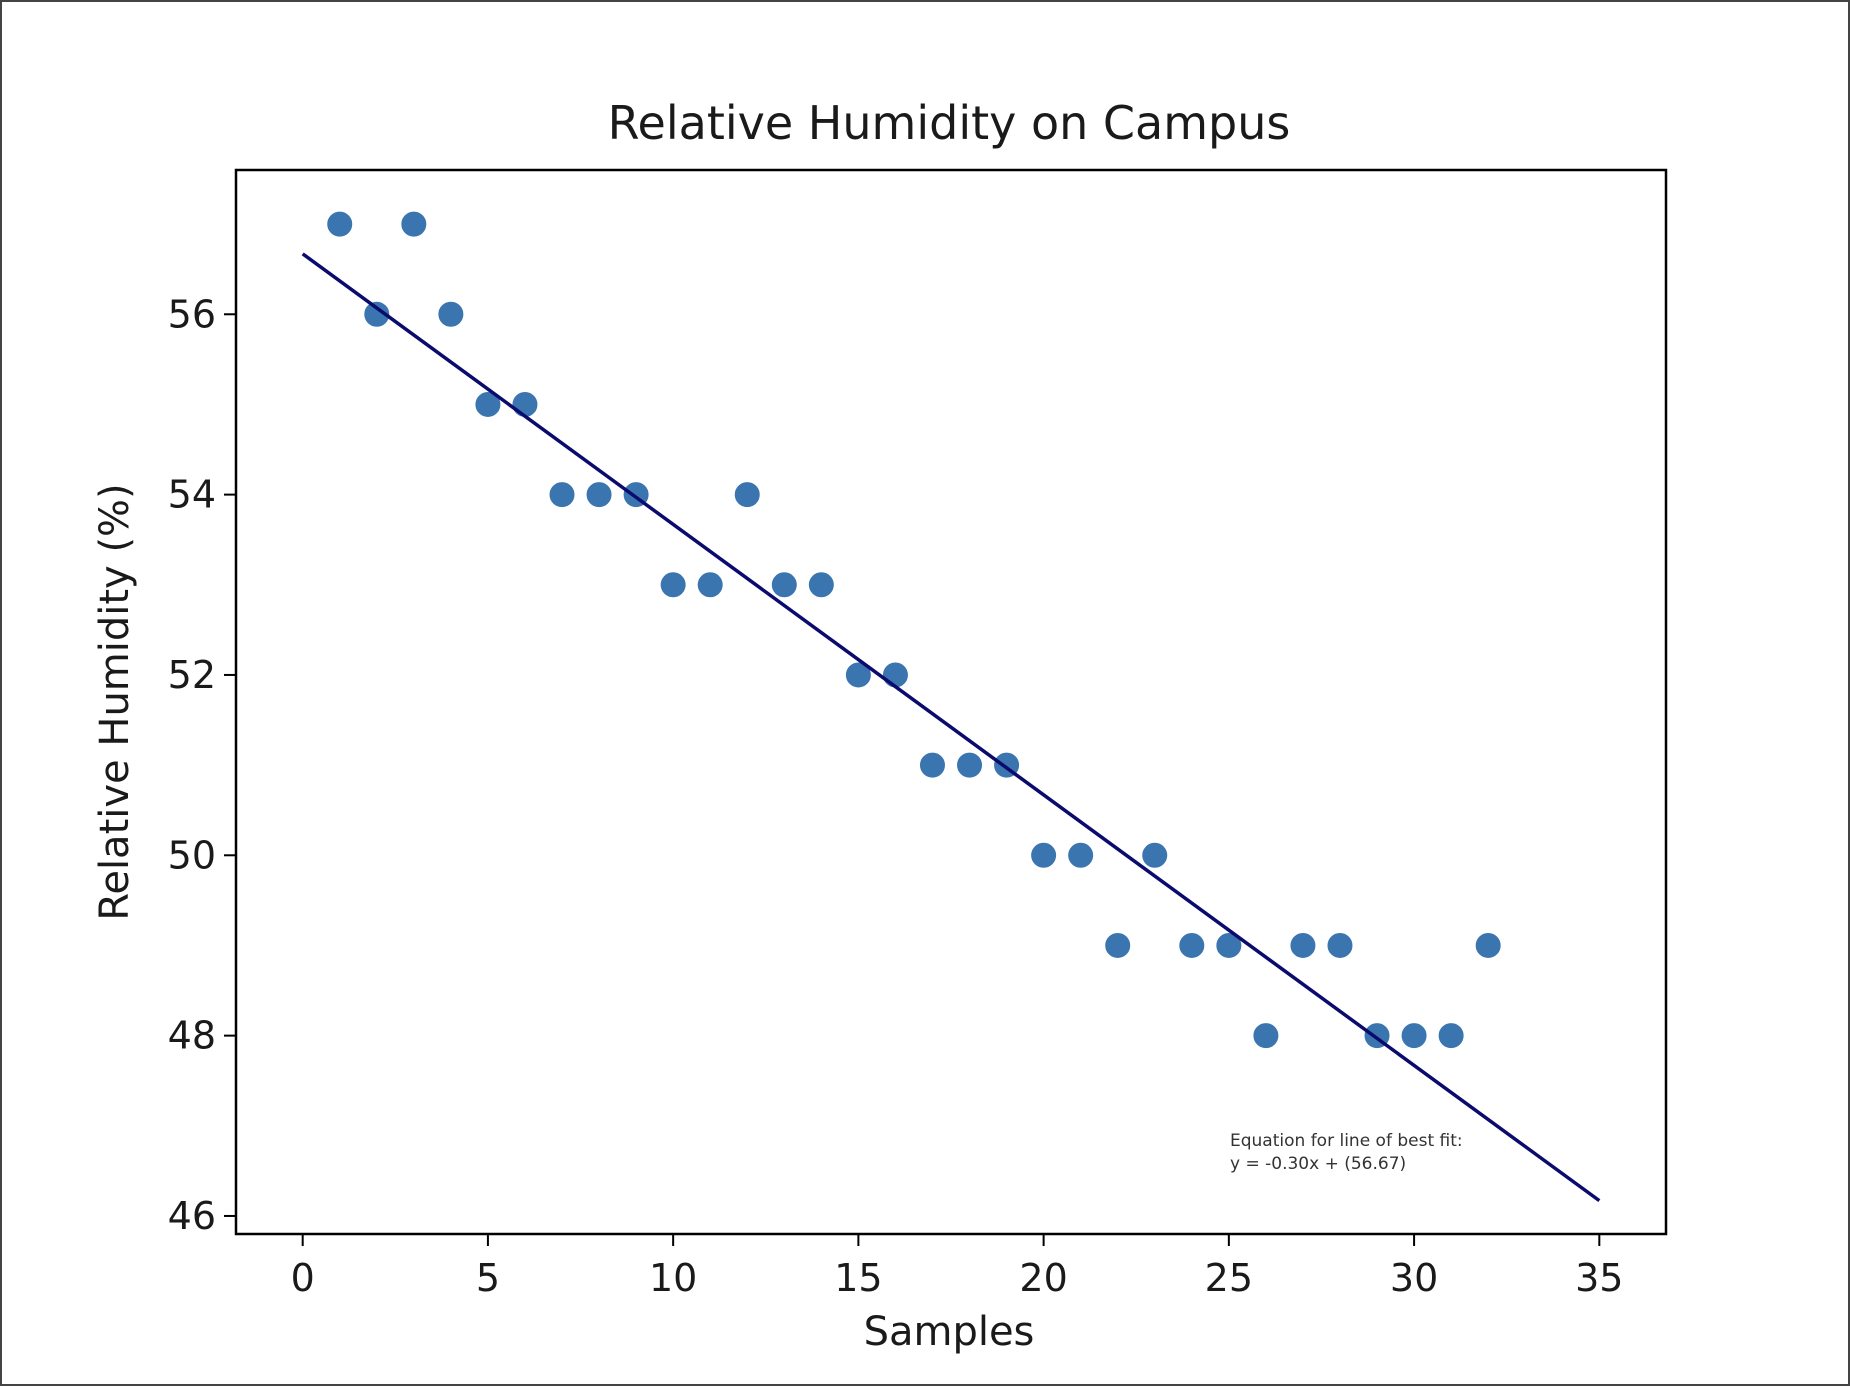  I want to click on x-axis: 0 5 10 15 20 25 30 35, so click(957, 1267).